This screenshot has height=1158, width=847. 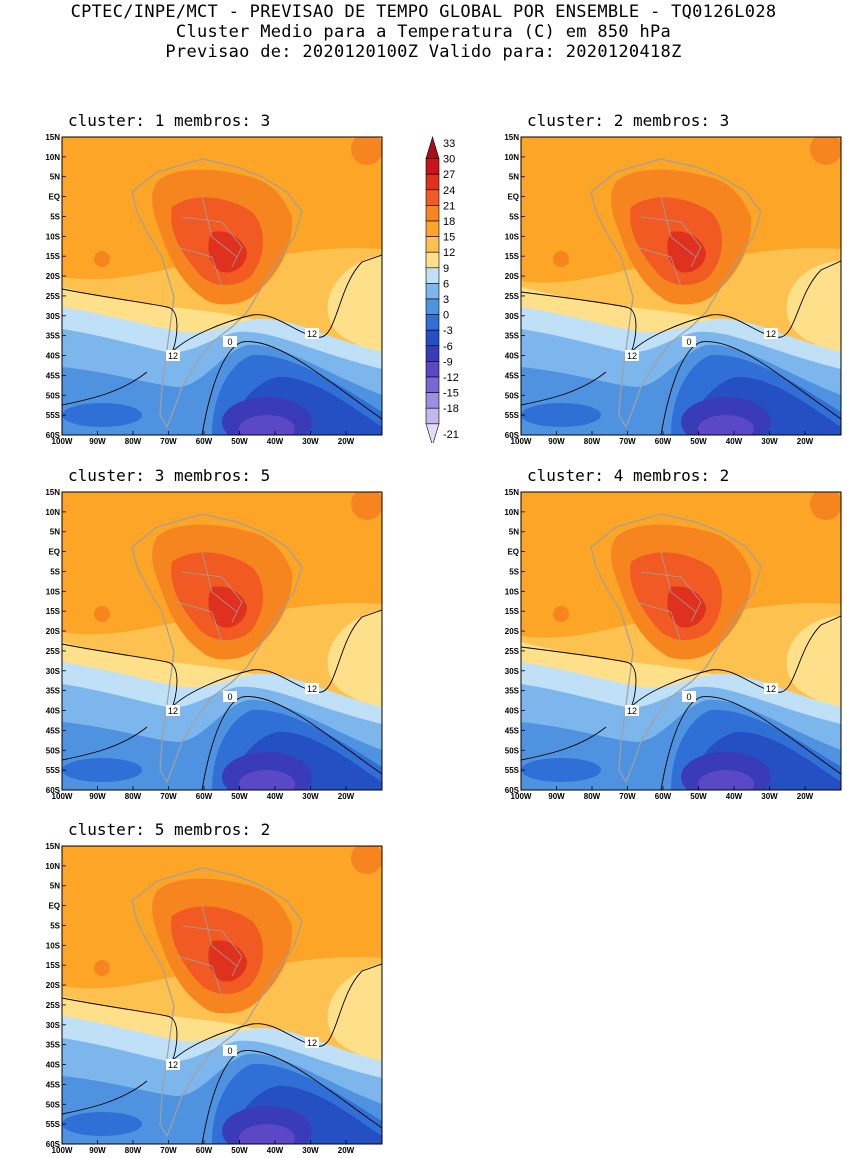 I want to click on legend-level-label: -9, so click(x=448, y=362).